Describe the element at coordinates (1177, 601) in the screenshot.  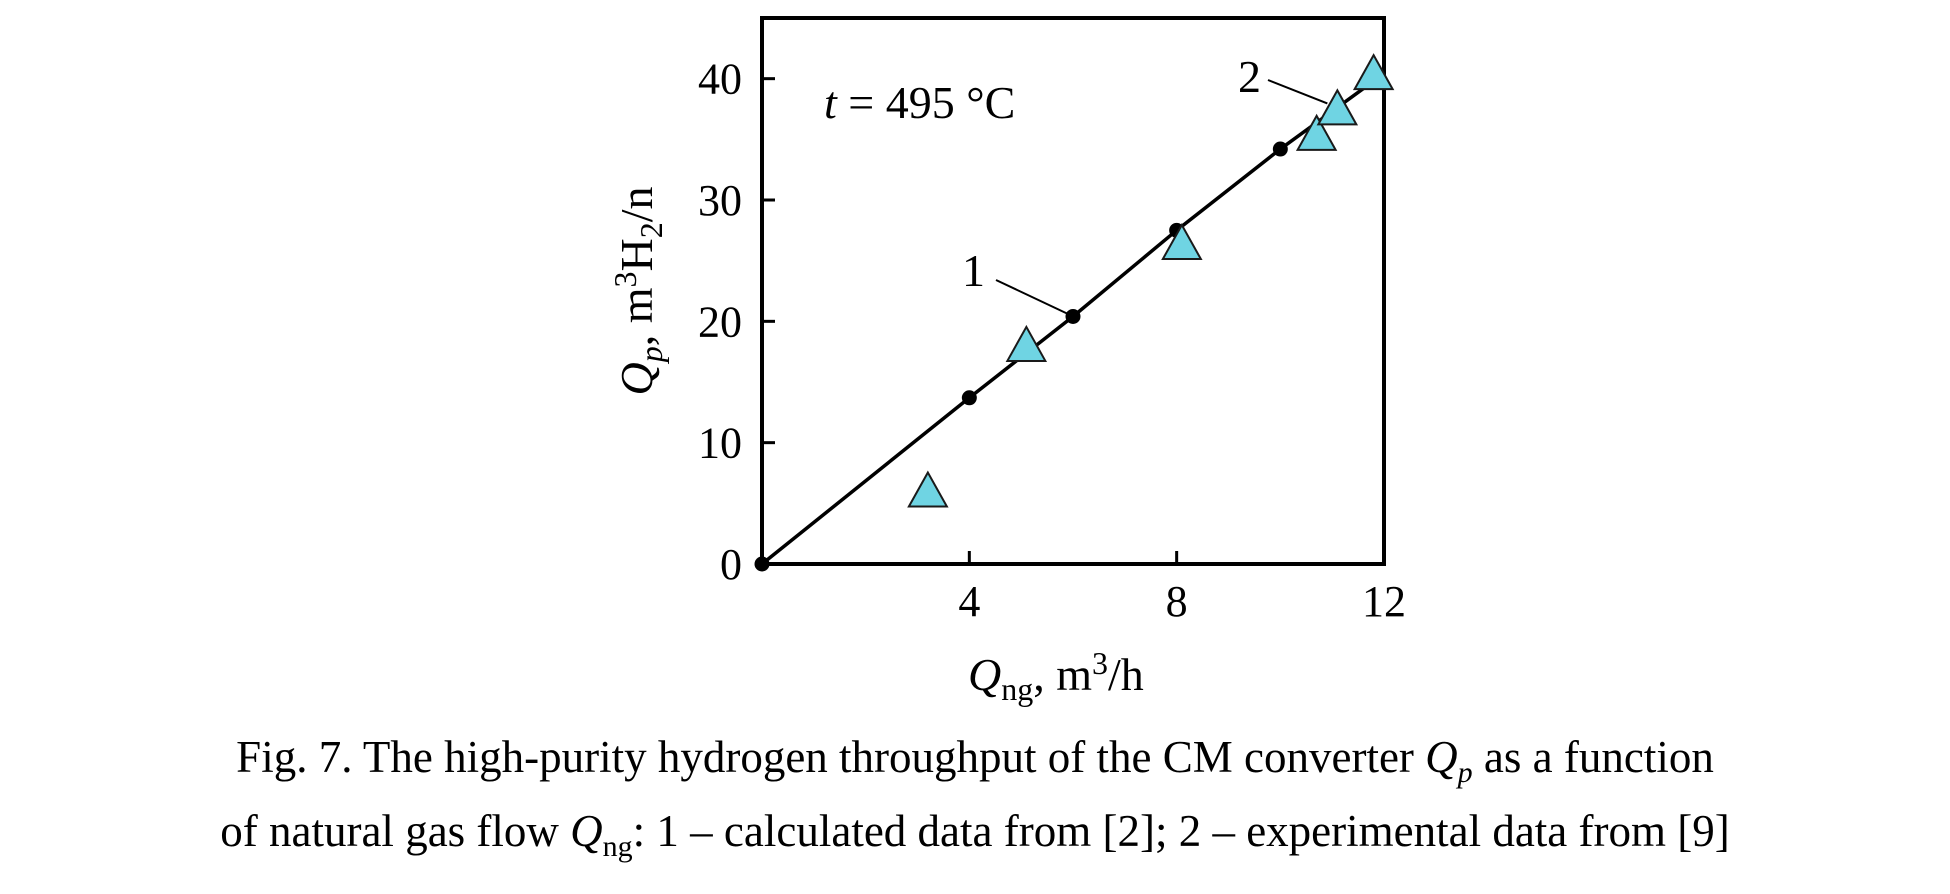
I see `x-tick-label: 8` at that location.